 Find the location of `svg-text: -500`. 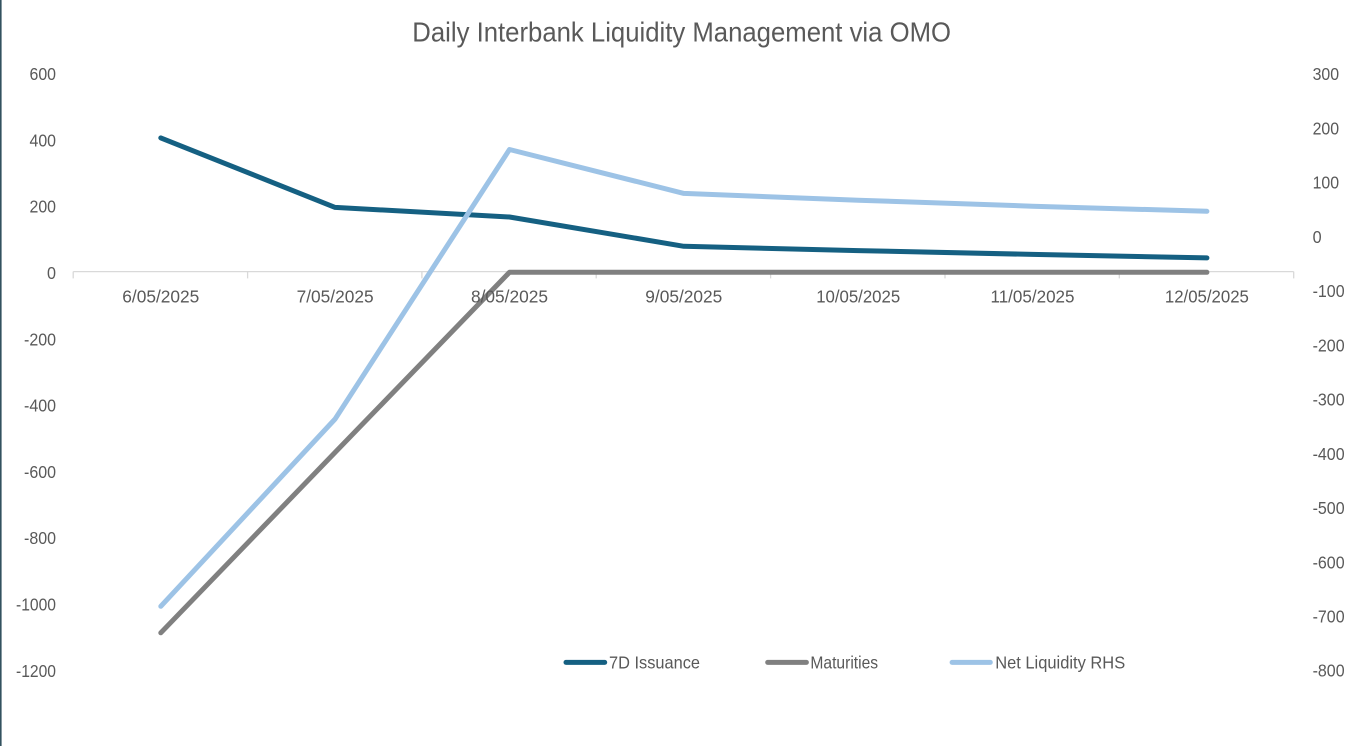

svg-text: -500 is located at coordinates (1329, 508).